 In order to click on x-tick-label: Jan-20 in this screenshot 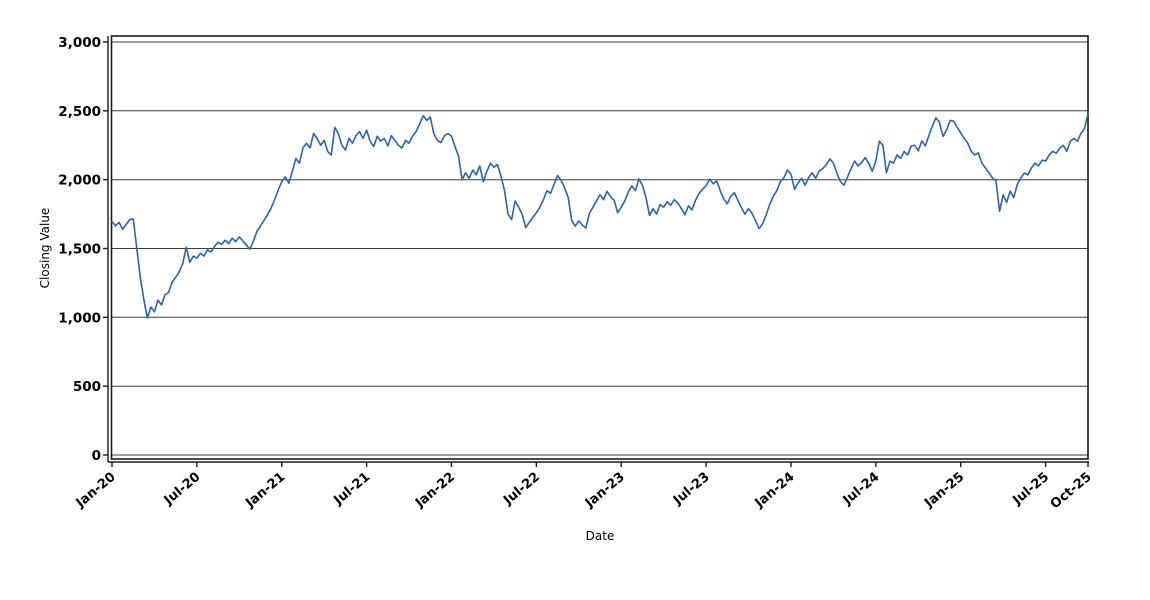, I will do `click(96, 491)`.